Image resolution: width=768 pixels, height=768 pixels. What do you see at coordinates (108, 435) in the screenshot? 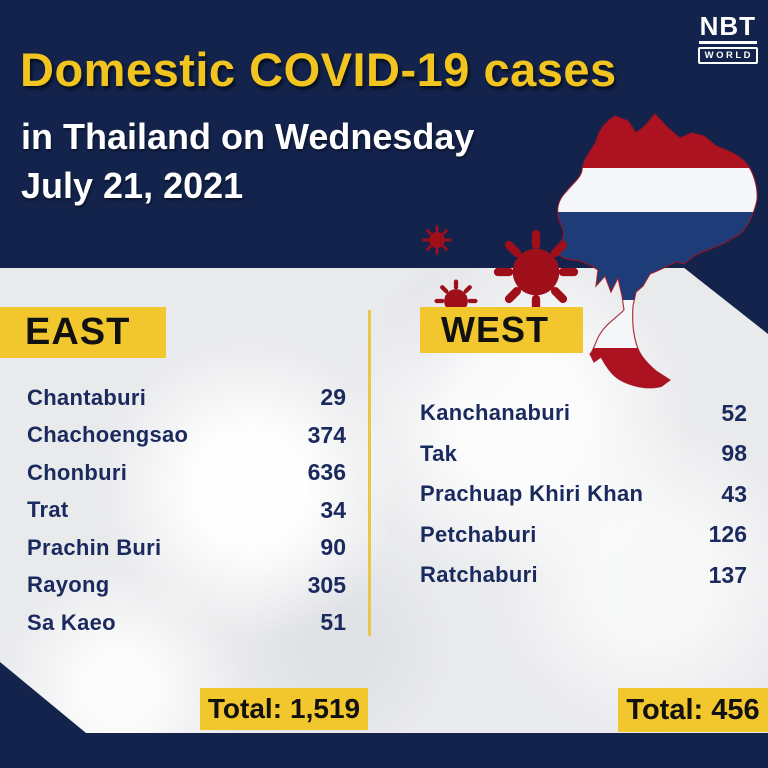
I see `province-label: Chachoengsao` at bounding box center [108, 435].